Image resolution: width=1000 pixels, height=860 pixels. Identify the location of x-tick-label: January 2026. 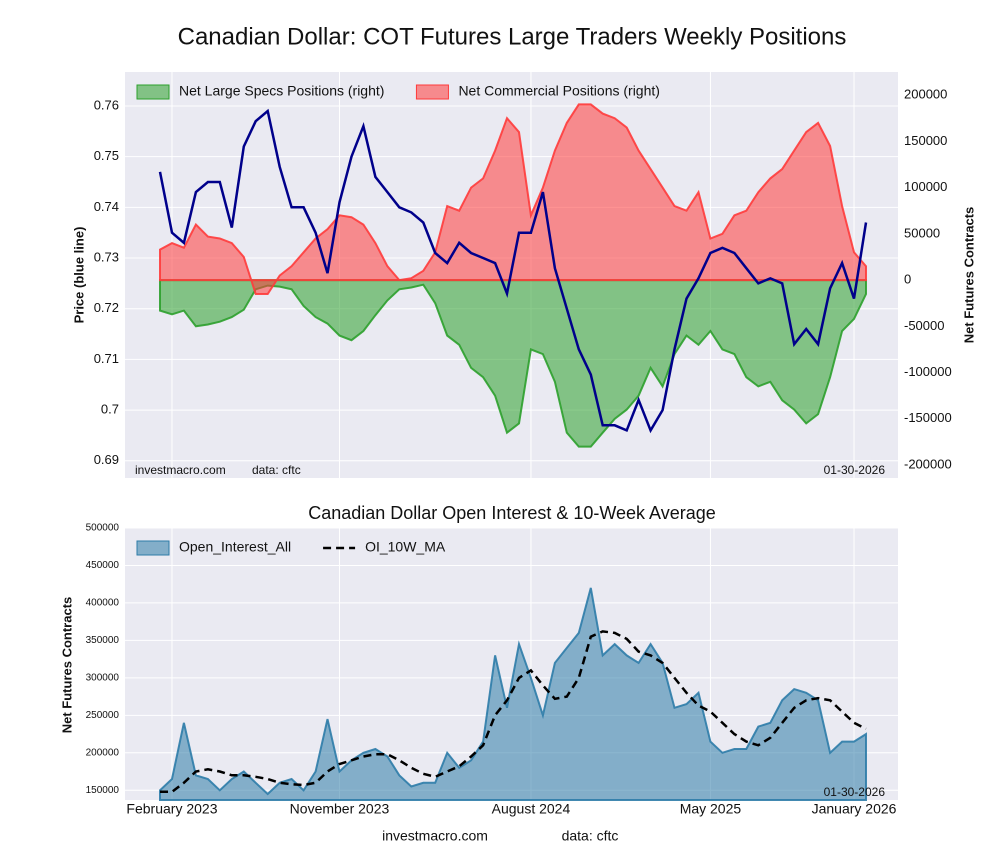
(854, 809).